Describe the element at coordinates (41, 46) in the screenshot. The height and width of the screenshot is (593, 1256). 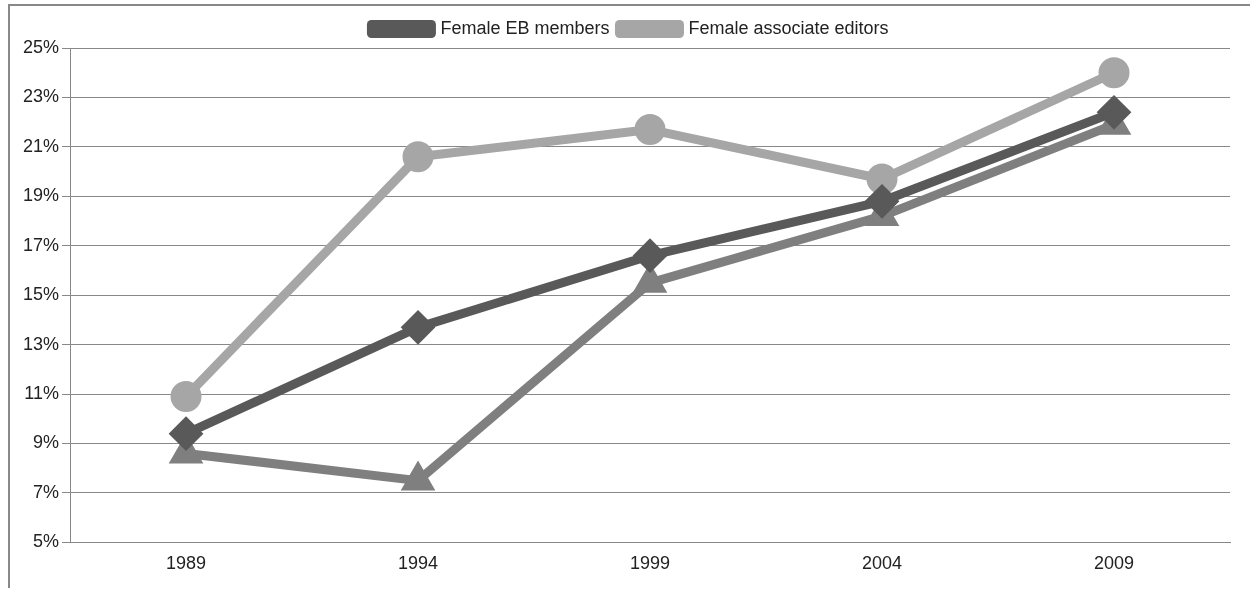
I see `y-tick-label: 25%` at that location.